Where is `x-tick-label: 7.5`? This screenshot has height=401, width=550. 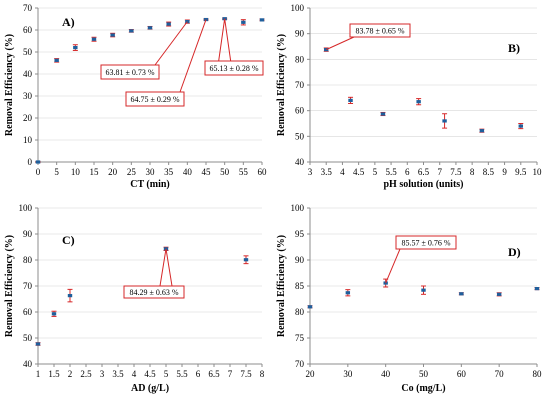 x-tick-label: 7.5 is located at coordinates (456, 172).